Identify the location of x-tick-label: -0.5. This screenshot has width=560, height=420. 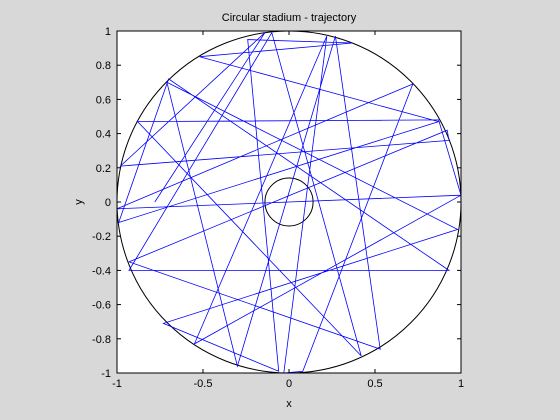
(203, 384).